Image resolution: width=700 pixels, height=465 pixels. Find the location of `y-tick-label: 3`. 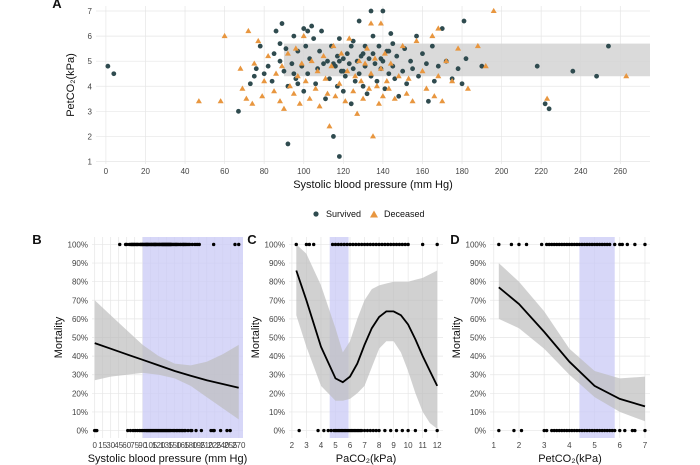

y-tick-label: 3 is located at coordinates (90, 111).